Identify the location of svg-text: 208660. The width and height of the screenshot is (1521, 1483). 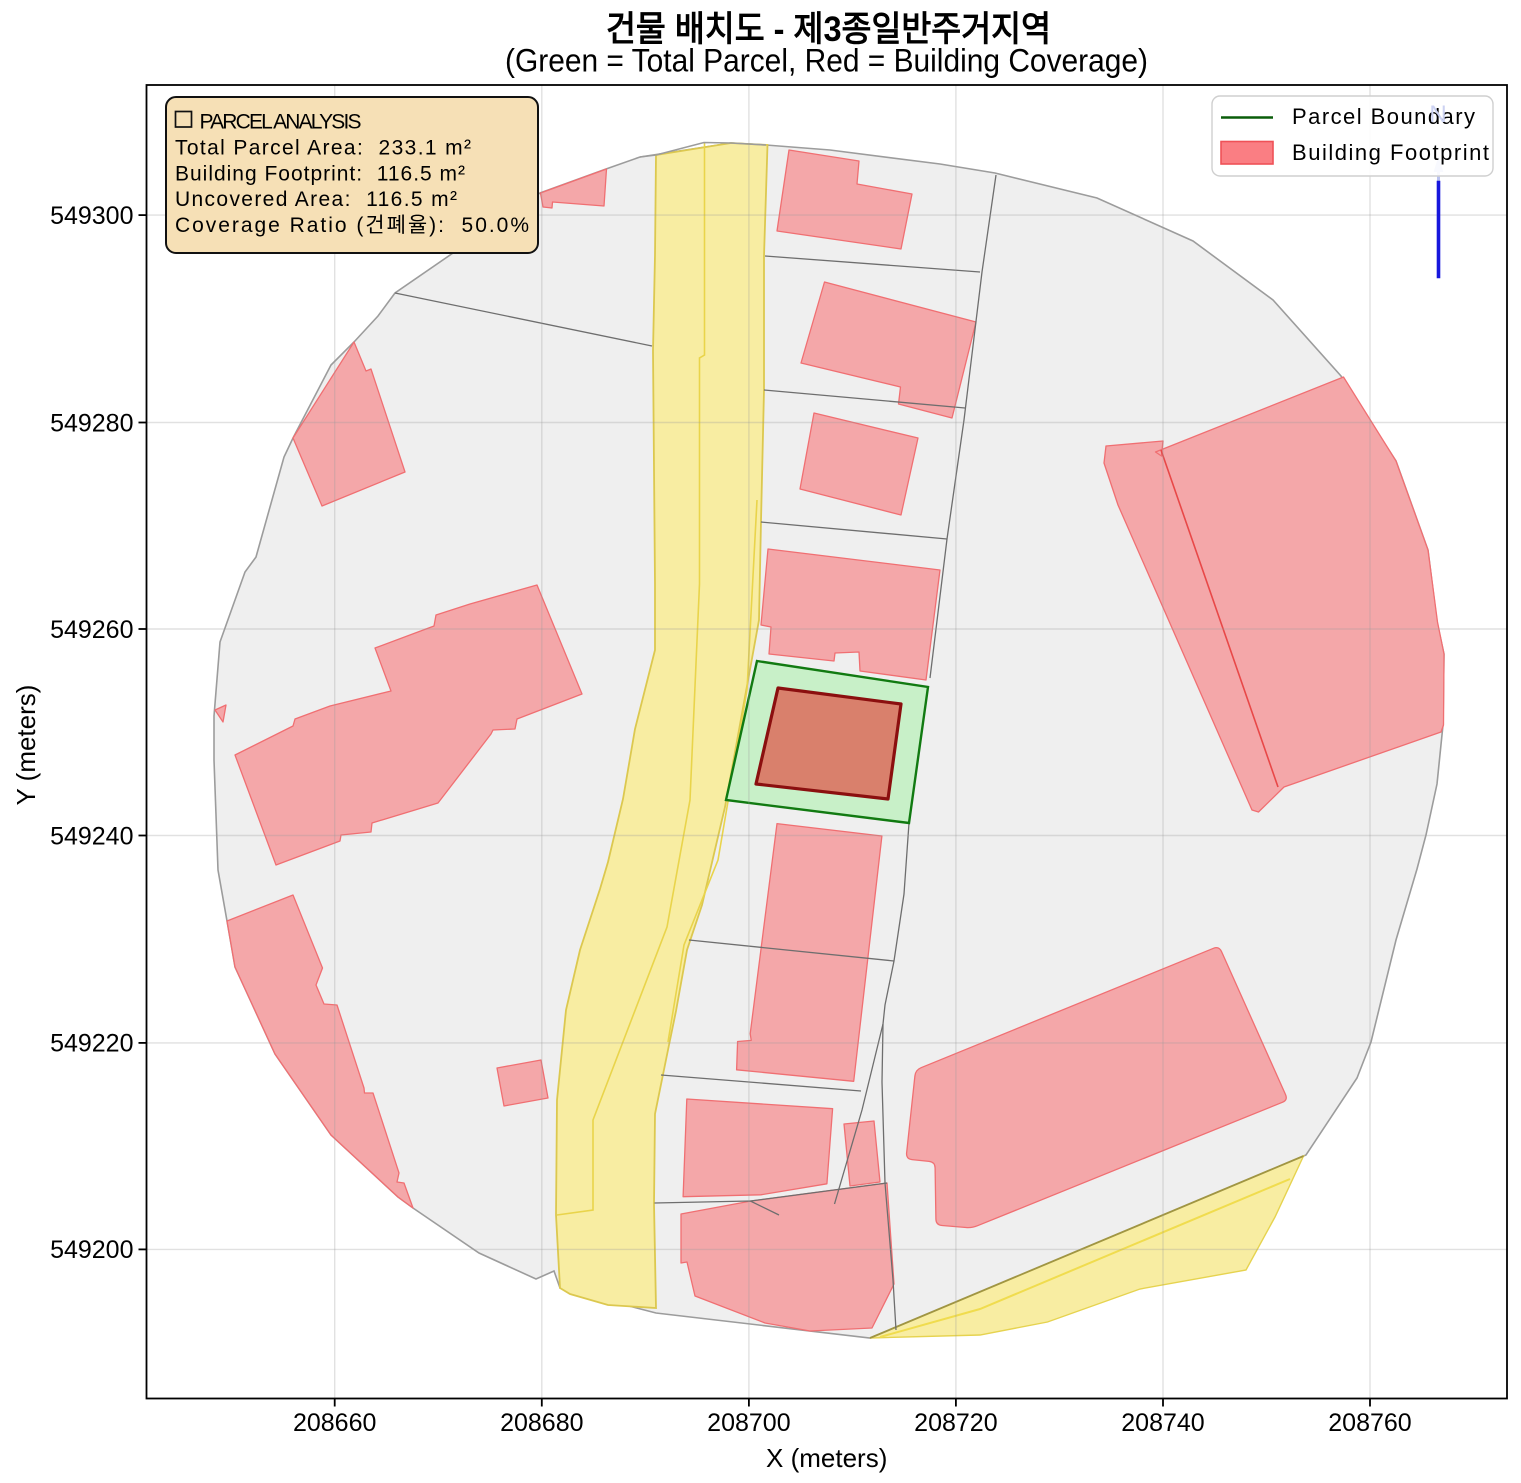
(334, 1423).